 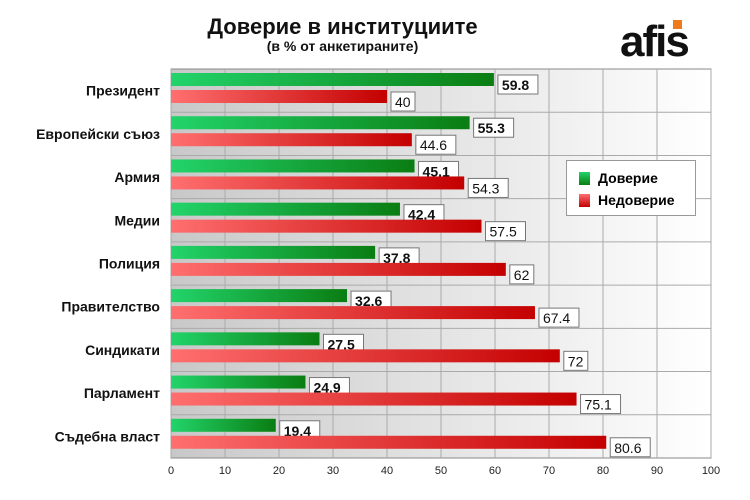 What do you see at coordinates (441, 471) in the screenshot?
I see `x-tick-label: 50` at bounding box center [441, 471].